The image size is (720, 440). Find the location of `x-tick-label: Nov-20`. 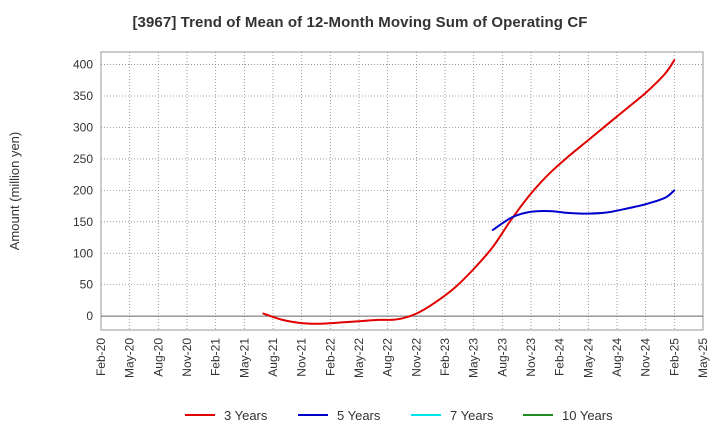

x-tick-label: Nov-20 is located at coordinates (187, 357).